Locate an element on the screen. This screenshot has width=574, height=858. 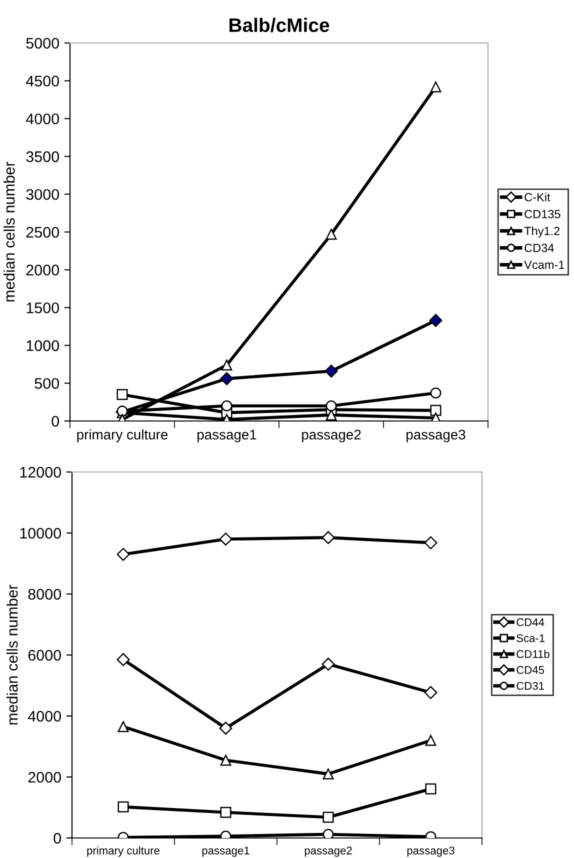
y-tick-label: 2500 is located at coordinates (42, 232).